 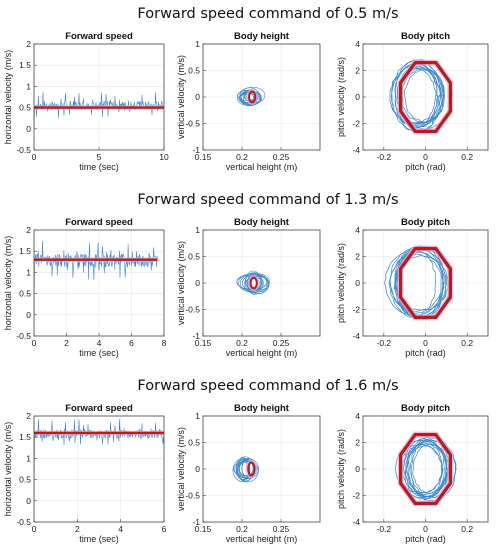 I want to click on x-tick-label: 10, so click(x=164, y=157).